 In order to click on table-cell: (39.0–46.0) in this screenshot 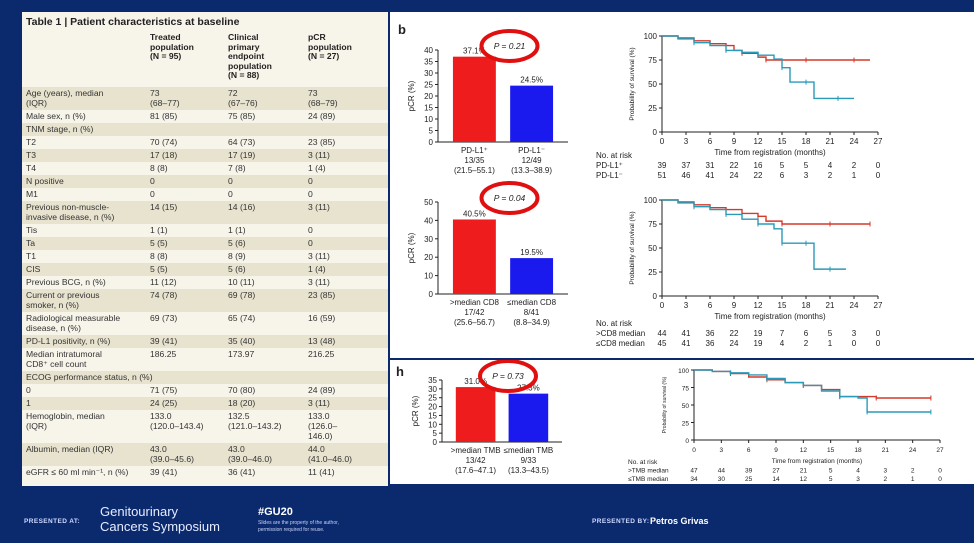, I will do `click(250, 459)`.